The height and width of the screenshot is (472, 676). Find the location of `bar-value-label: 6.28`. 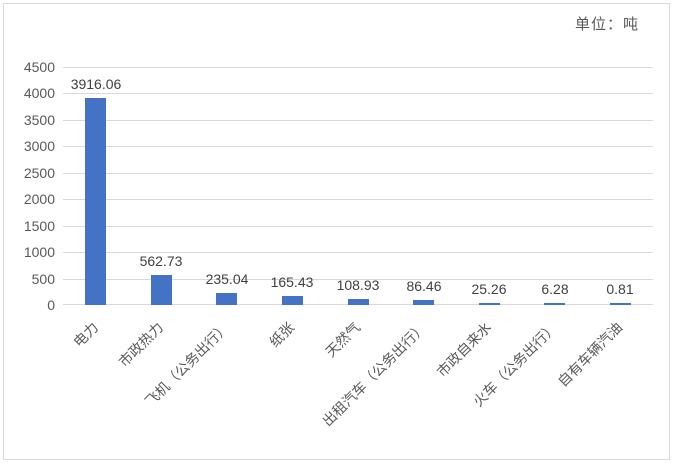

bar-value-label: 6.28 is located at coordinates (555, 289).